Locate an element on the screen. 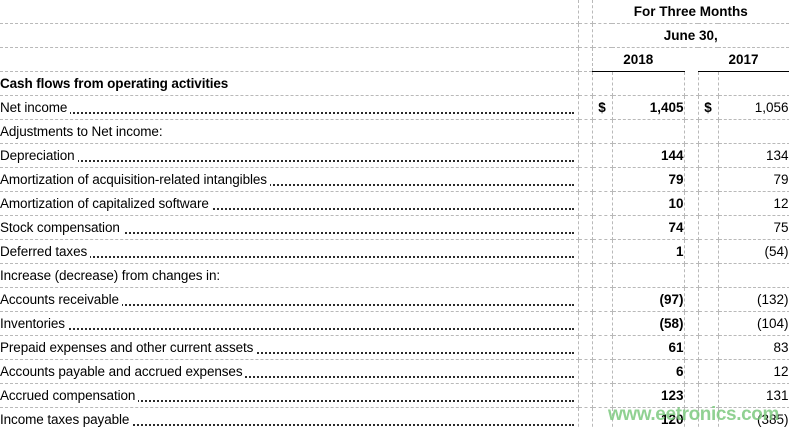  row-label: Amortization of capitalized software is located at coordinates (106, 203).